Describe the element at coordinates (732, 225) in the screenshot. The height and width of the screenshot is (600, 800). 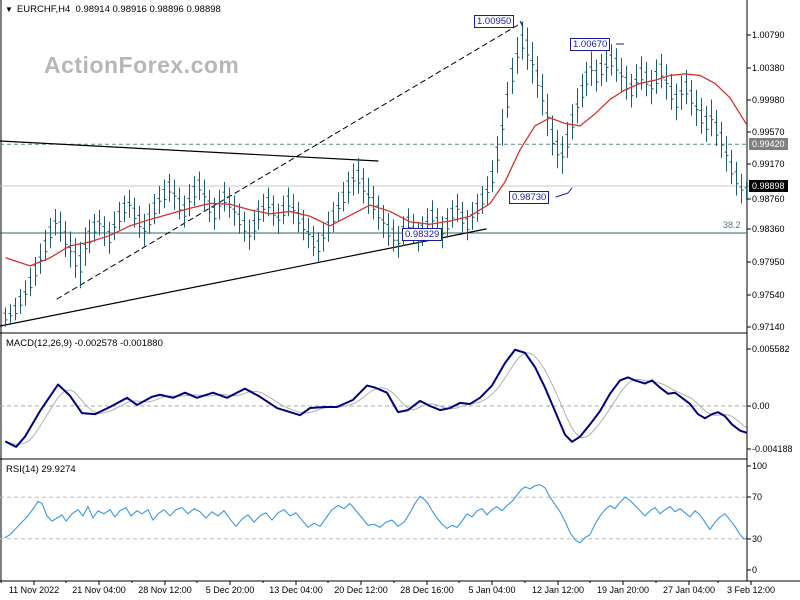
I see `fib-382-label: 38.2` at that location.